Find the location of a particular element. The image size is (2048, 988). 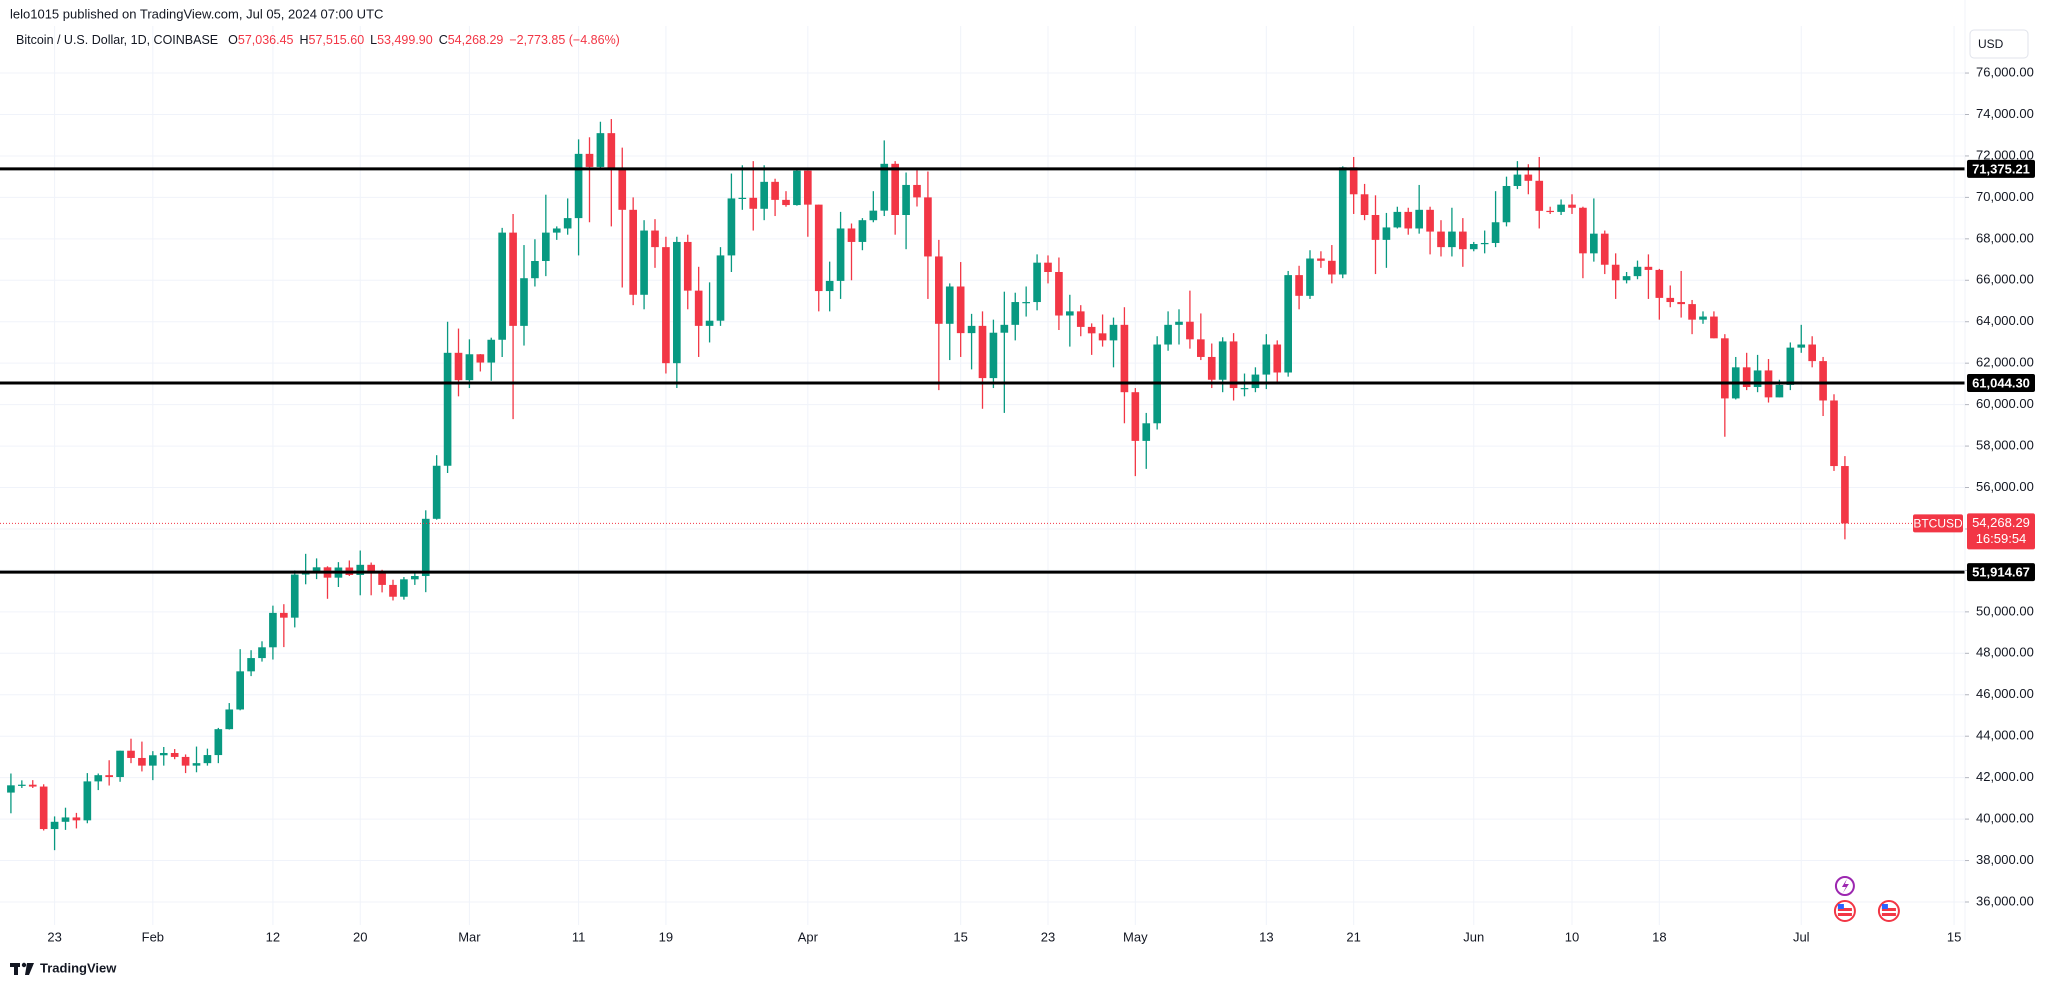

x-tick-label: 12 is located at coordinates (273, 936).